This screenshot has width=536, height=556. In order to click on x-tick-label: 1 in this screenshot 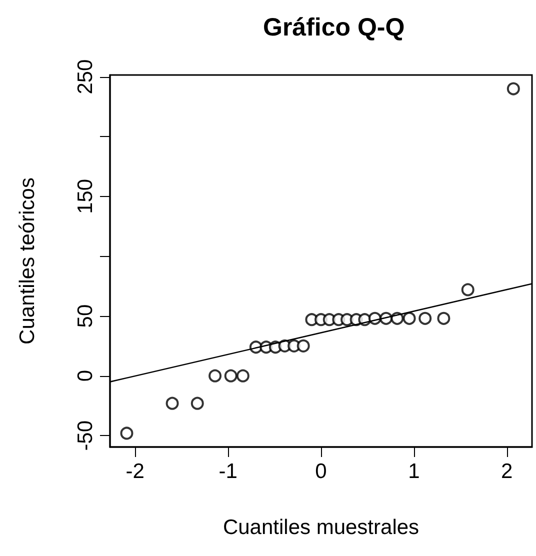, I will do `click(414, 471)`.